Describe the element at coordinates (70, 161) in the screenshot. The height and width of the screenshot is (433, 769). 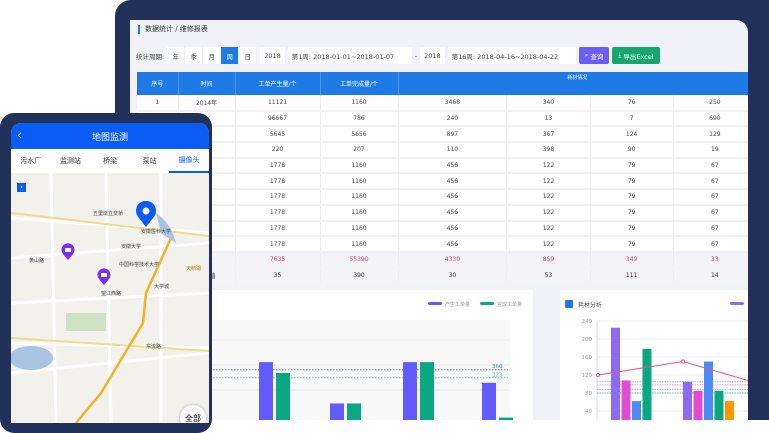
I see `tab-monitoring-station: 监测站` at that location.